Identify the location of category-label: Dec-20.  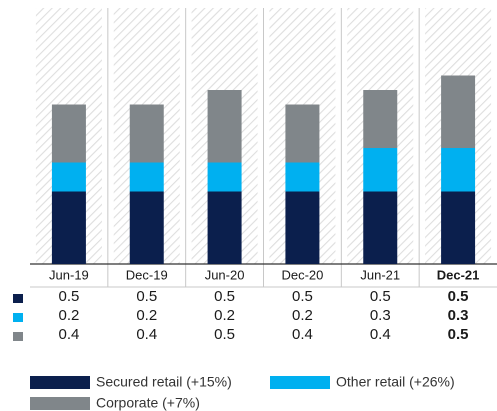
(302, 274).